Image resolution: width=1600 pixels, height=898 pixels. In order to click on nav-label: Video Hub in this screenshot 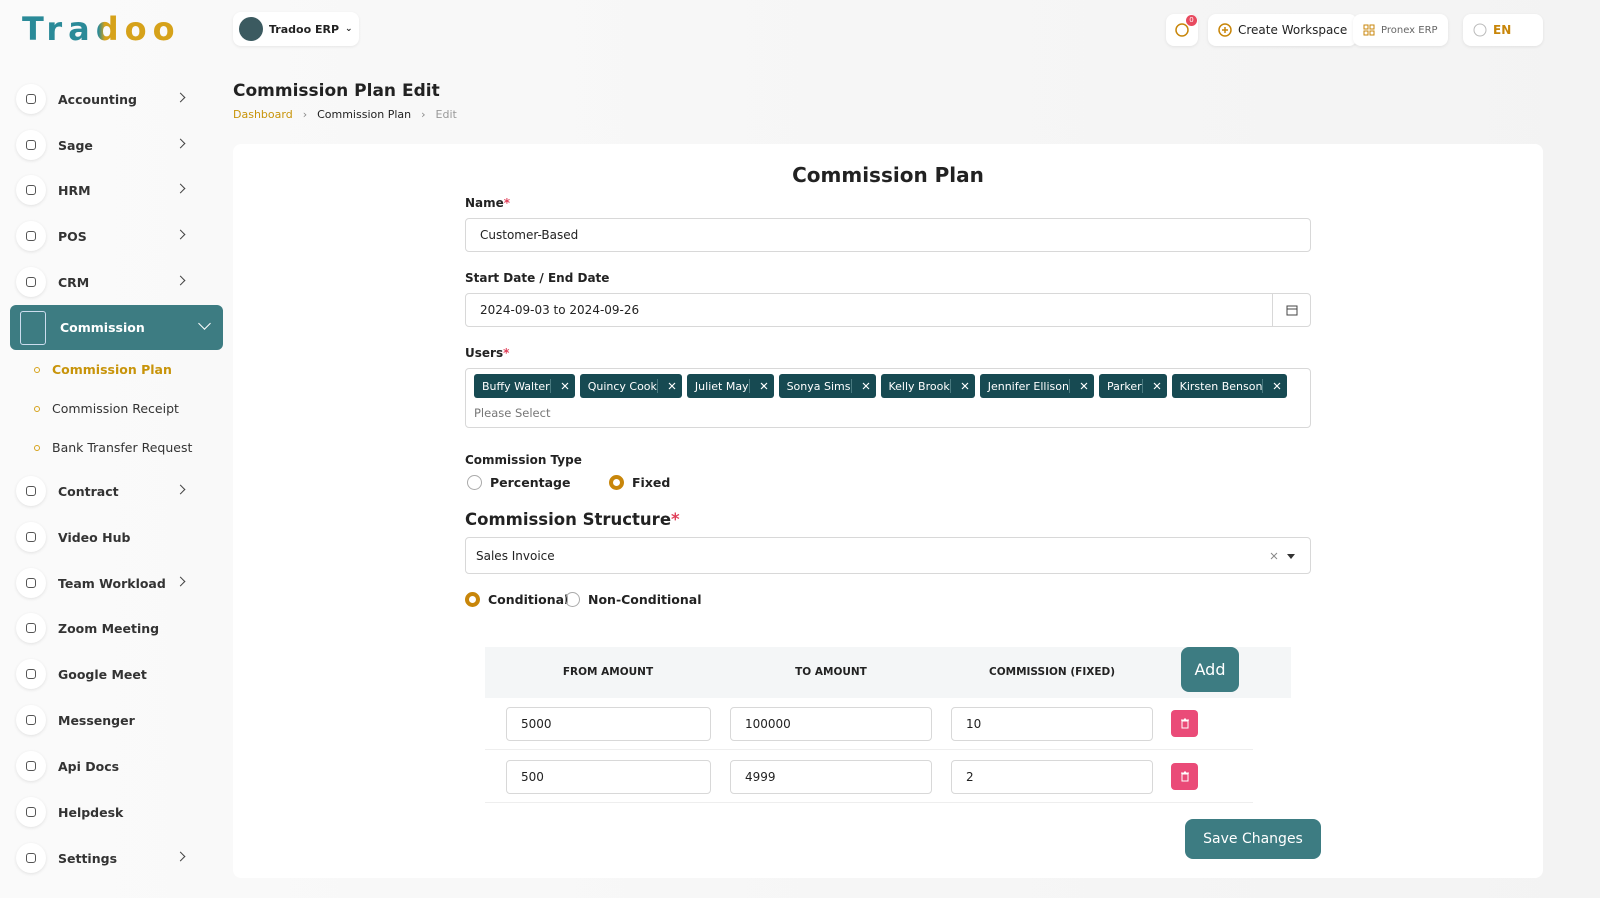, I will do `click(94, 537)`.